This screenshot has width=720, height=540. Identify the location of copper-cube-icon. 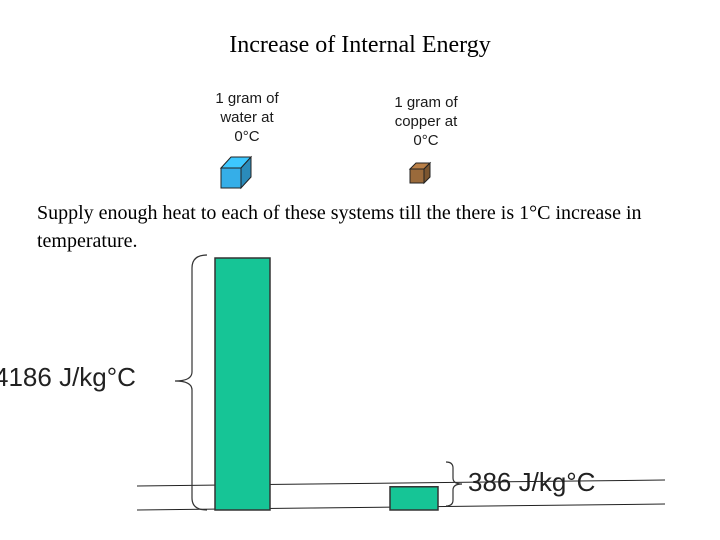
(420, 173).